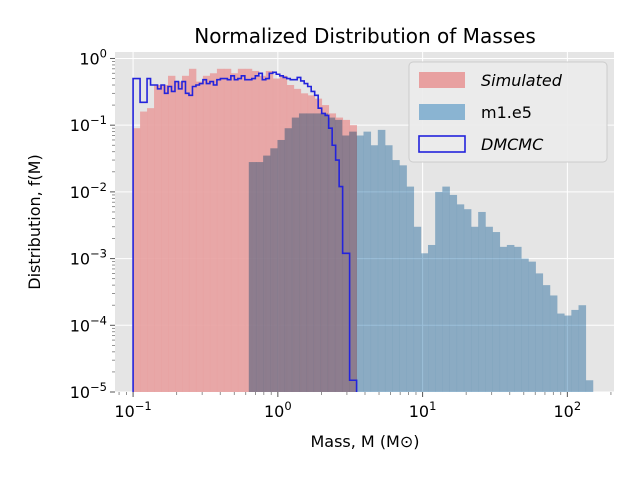 This screenshot has width=640, height=480. What do you see at coordinates (88, 258) in the screenshot?
I see `y-tick-label: 10⁻³` at bounding box center [88, 258].